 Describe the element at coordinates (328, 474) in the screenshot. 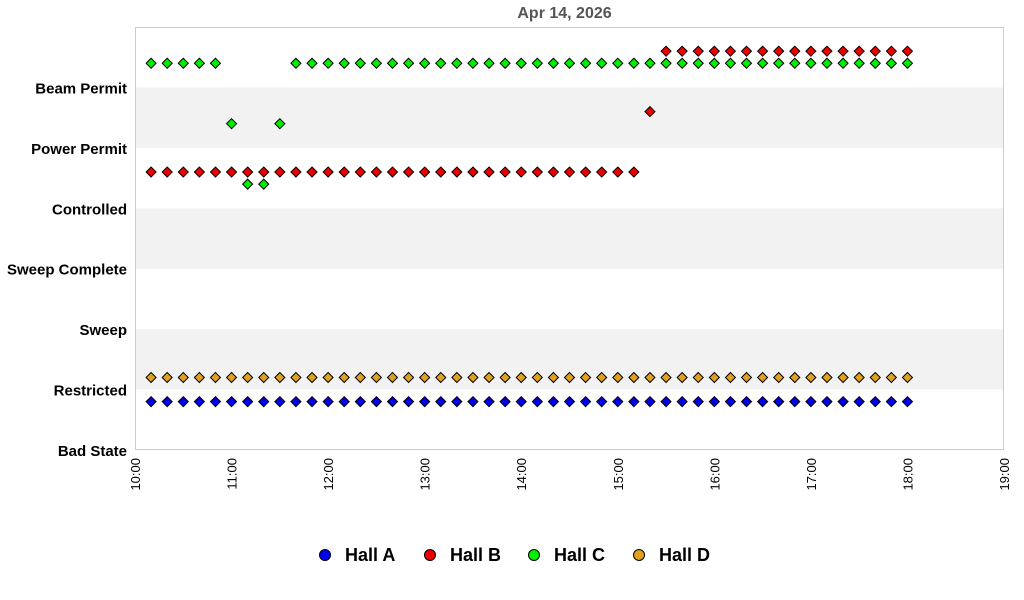

I see `x-tick-label: 12:00` at that location.